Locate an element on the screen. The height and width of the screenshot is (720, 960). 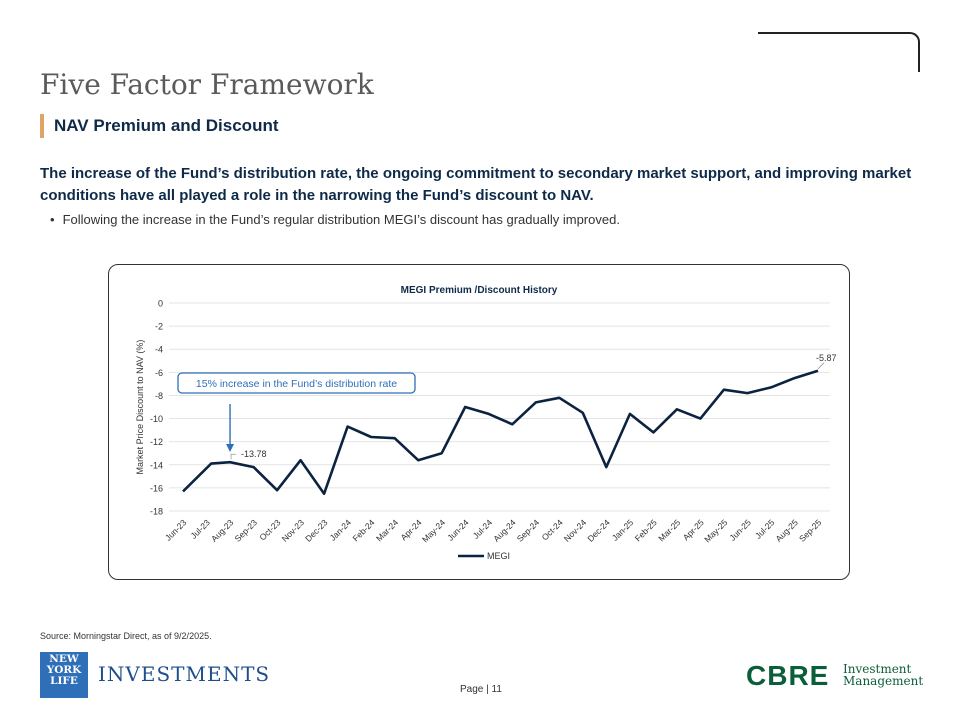
y-axis-label: Market Price Discount to NAV (%) is located at coordinates (140, 407).